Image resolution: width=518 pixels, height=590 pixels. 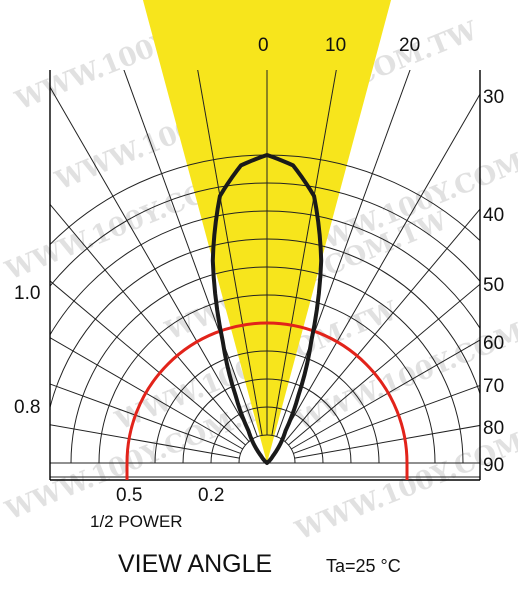 What do you see at coordinates (494, 465) in the screenshot?
I see `angle-tick-90: 90` at bounding box center [494, 465].